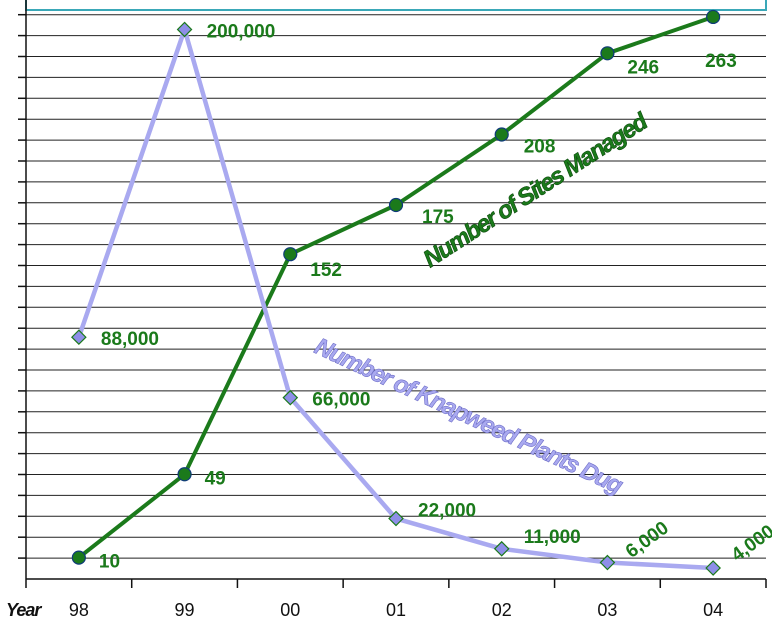  I want to click on x-tick-label: 03, so click(607, 610).